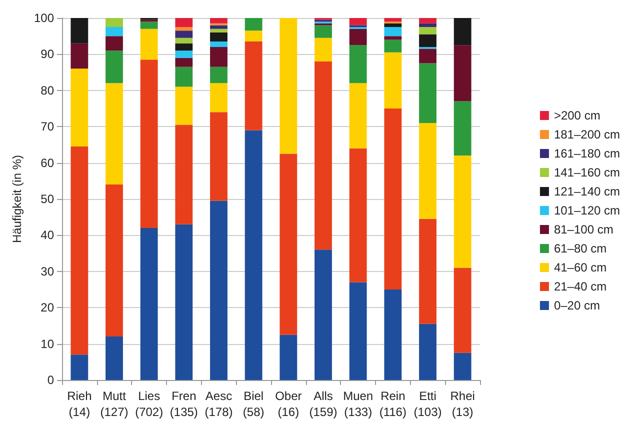 The width and height of the screenshot is (630, 421). I want to click on y-tick-label: 70, so click(47, 127).